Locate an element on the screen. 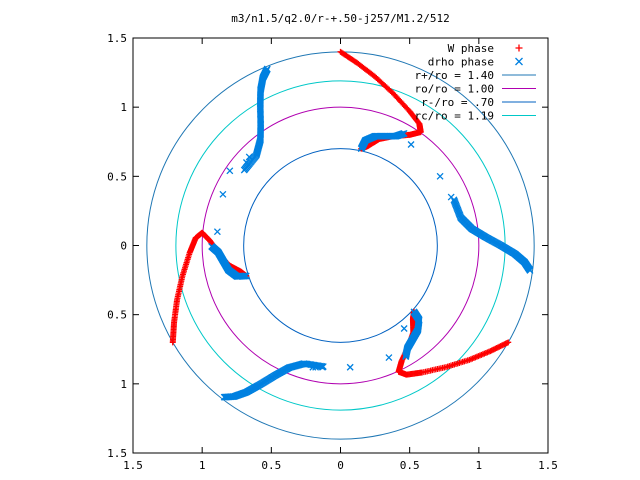 This screenshot has height=480, width=640. chart-title: m3/n1.5/q2.0/r-+.50-j257/M1.2/512 is located at coordinates (340, 18).